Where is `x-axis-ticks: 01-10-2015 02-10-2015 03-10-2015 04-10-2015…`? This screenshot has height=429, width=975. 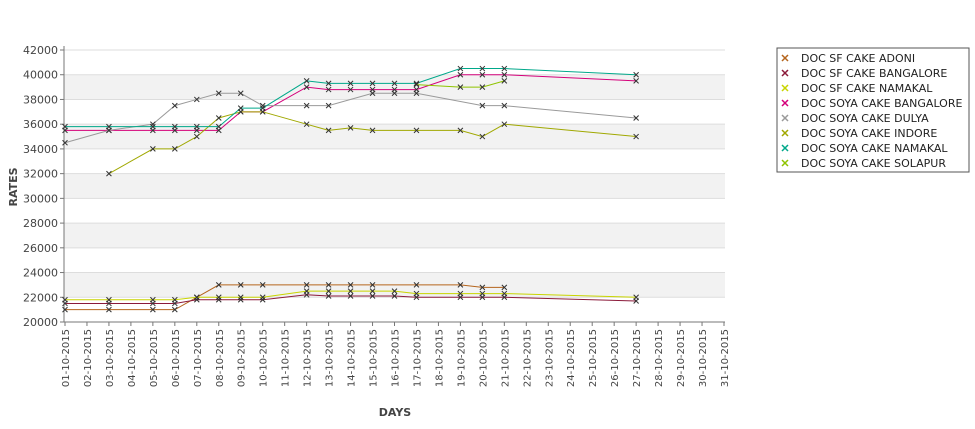 x-axis-ticks: 01-10-2015 02-10-2015 03-10-2015 04-10-2015… is located at coordinates (396, 354).